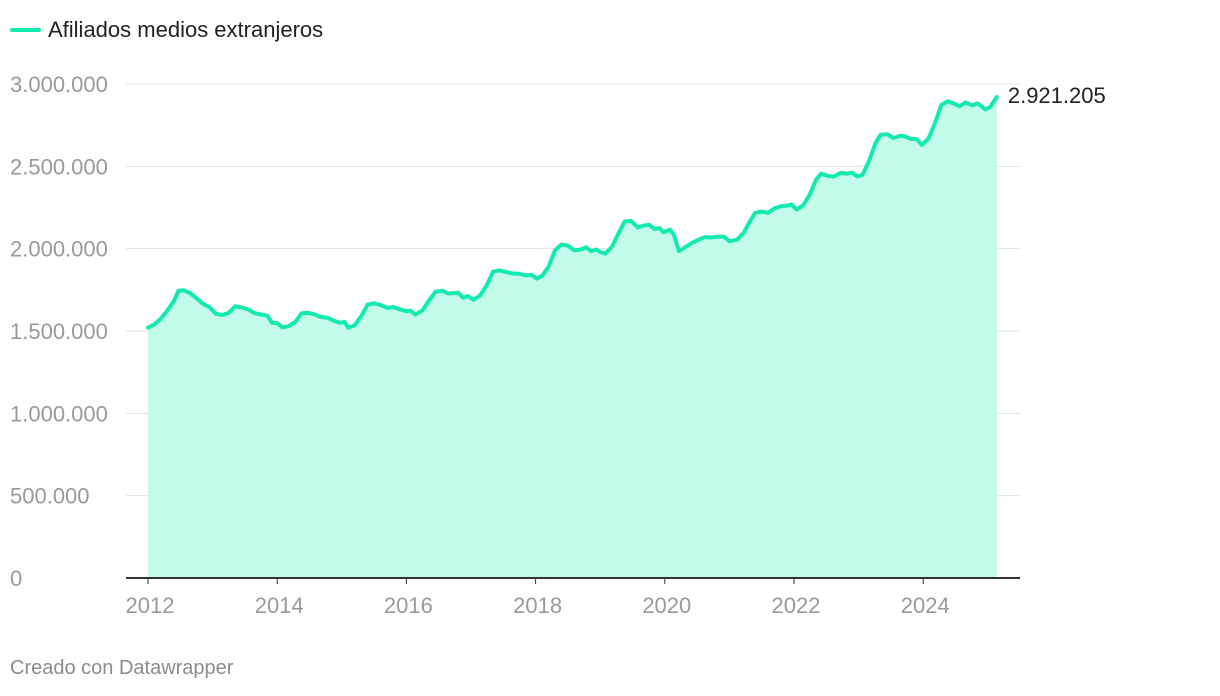 The image size is (1220, 696). Describe the element at coordinates (59, 166) in the screenshot. I see `y-tick-label: 2.500.000` at that location.